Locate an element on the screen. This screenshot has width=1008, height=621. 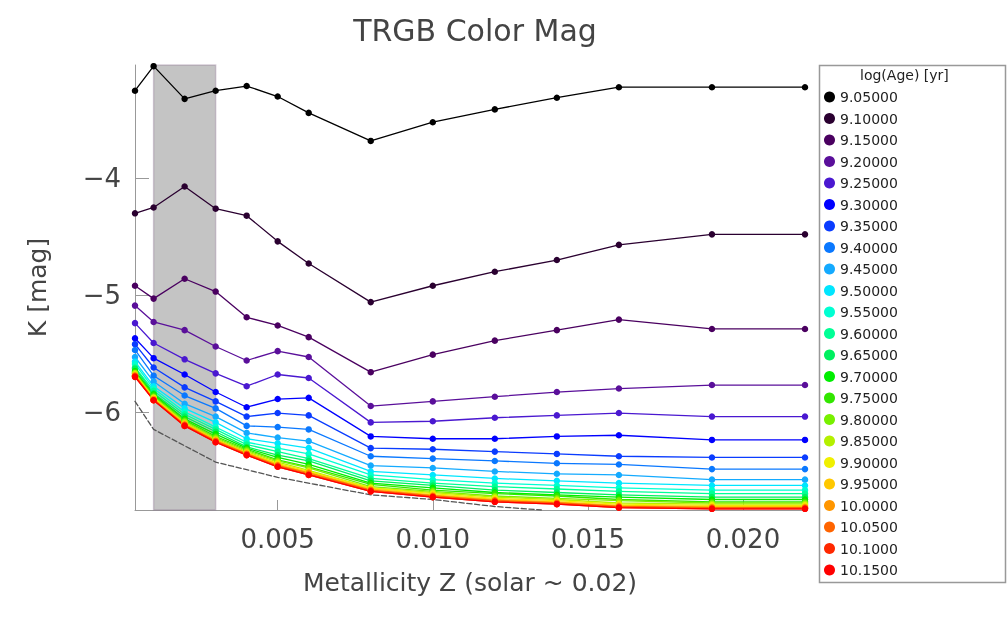
legend-label: 9.65000 is located at coordinates (869, 355).